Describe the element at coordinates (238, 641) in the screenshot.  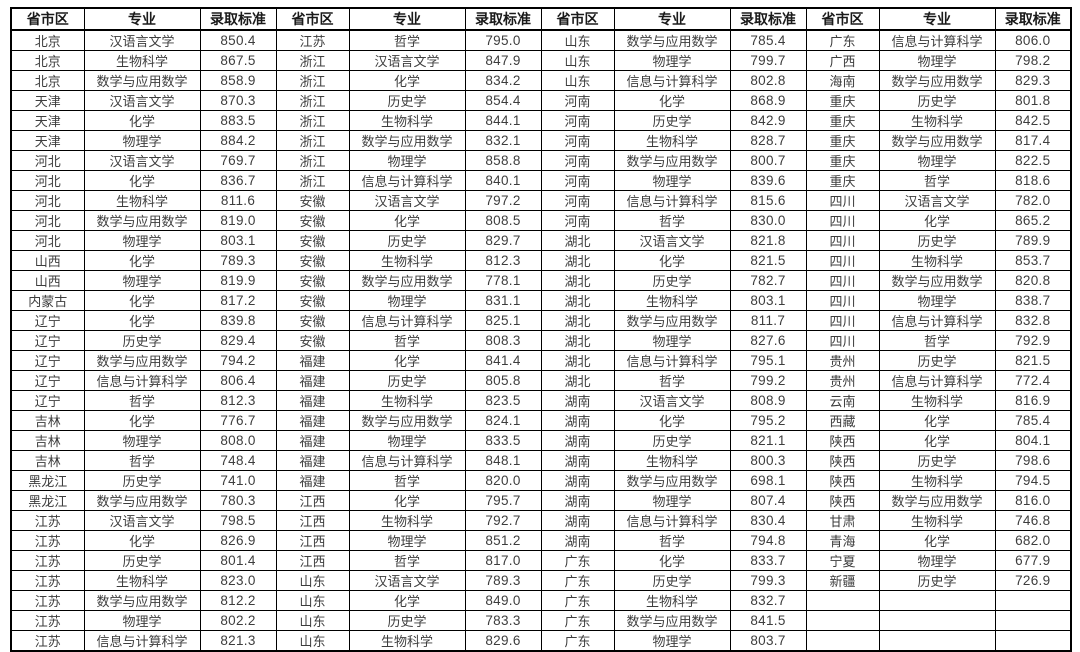
I see `cell-score: 821.3` at that location.